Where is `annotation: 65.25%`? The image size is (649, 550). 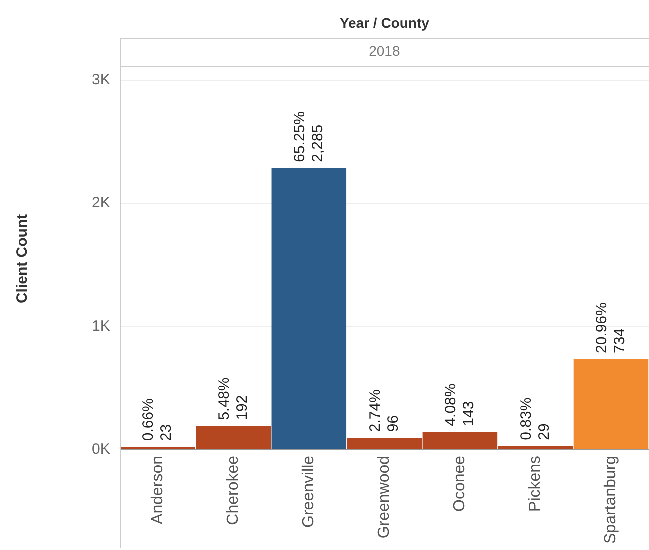
annotation: 65.25% is located at coordinates (299, 137).